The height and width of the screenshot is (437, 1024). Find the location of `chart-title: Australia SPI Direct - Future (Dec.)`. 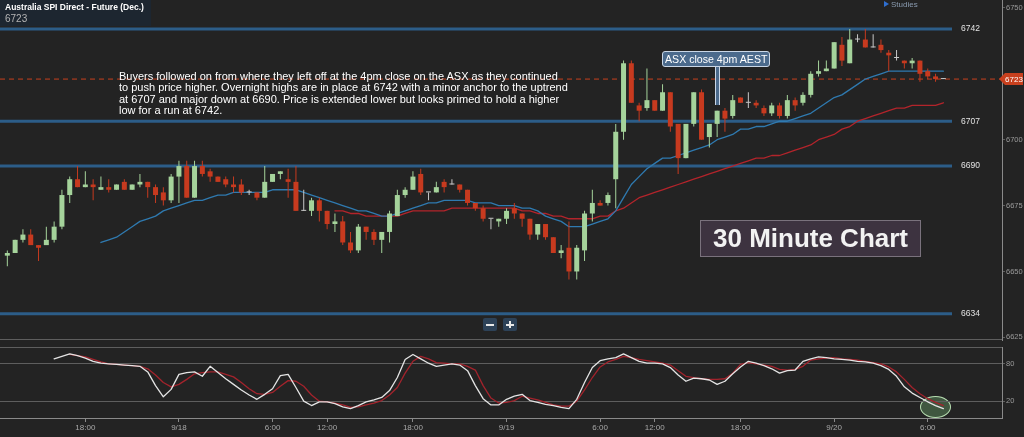

chart-title: Australia SPI Direct - Future (Dec.) is located at coordinates (74, 7).